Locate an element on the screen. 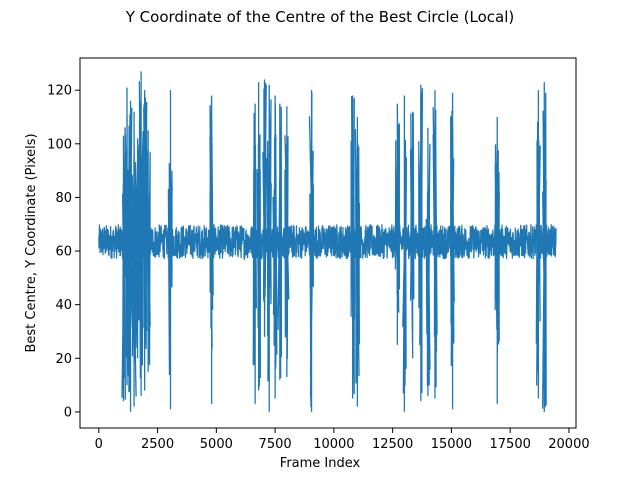  x-tick-label: 12500 is located at coordinates (392, 444).